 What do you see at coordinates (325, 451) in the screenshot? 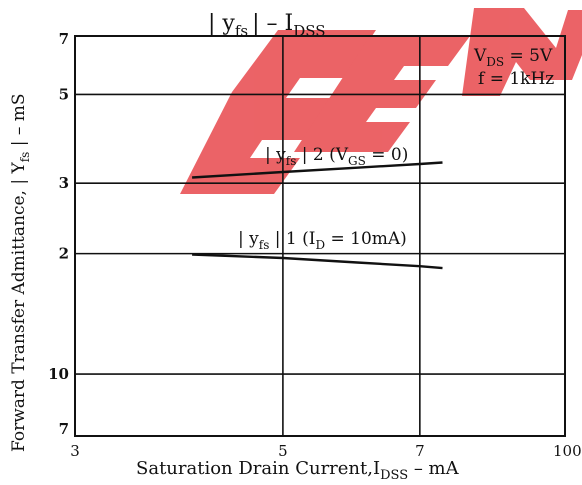
I see `x-tick-labels: 3 5 7 100` at bounding box center [325, 451].